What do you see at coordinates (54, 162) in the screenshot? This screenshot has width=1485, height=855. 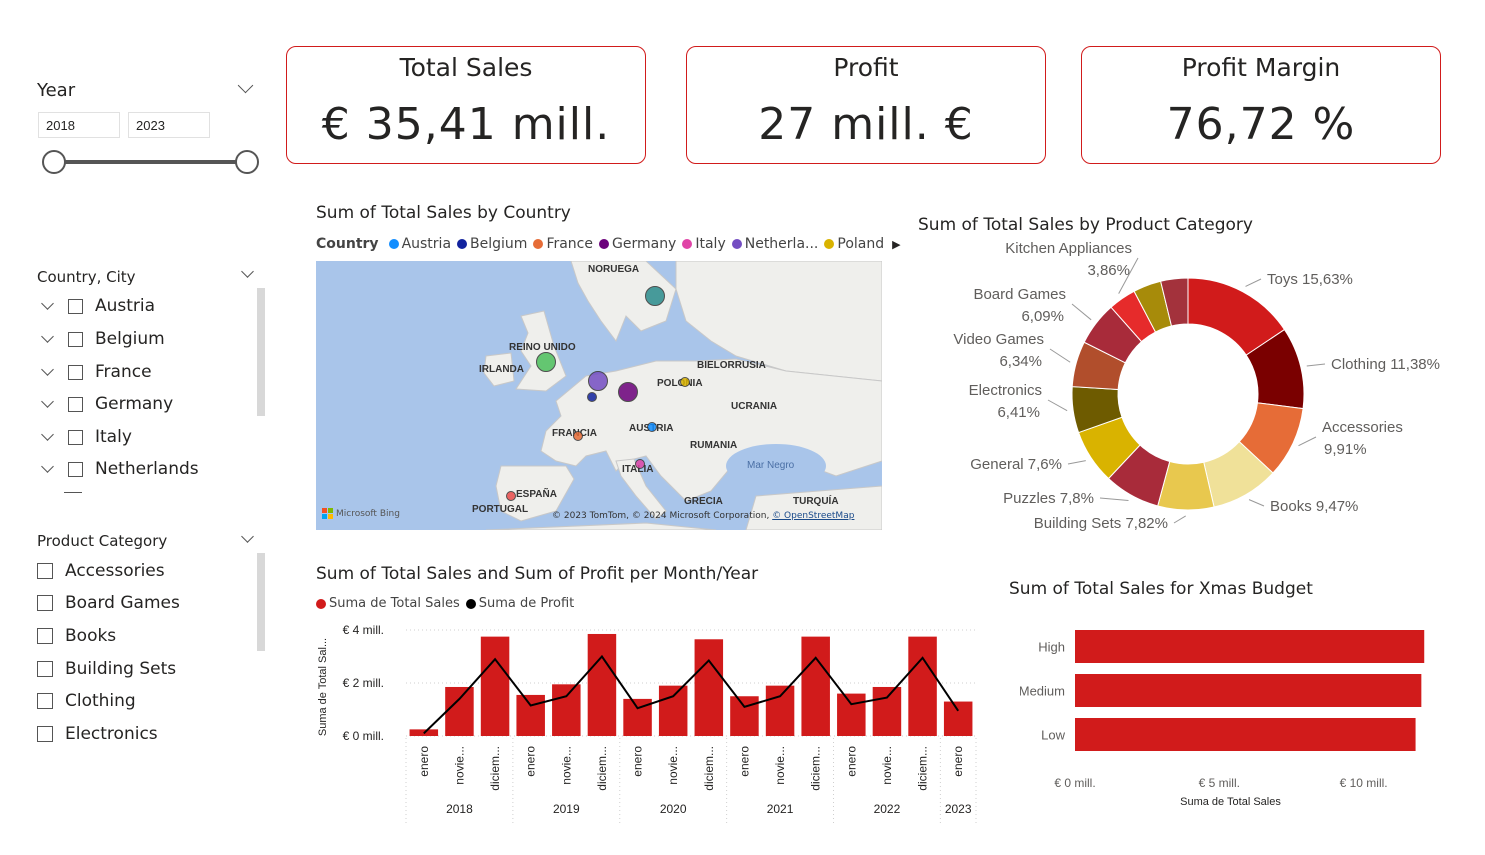 I see `year-start-handle` at bounding box center [54, 162].